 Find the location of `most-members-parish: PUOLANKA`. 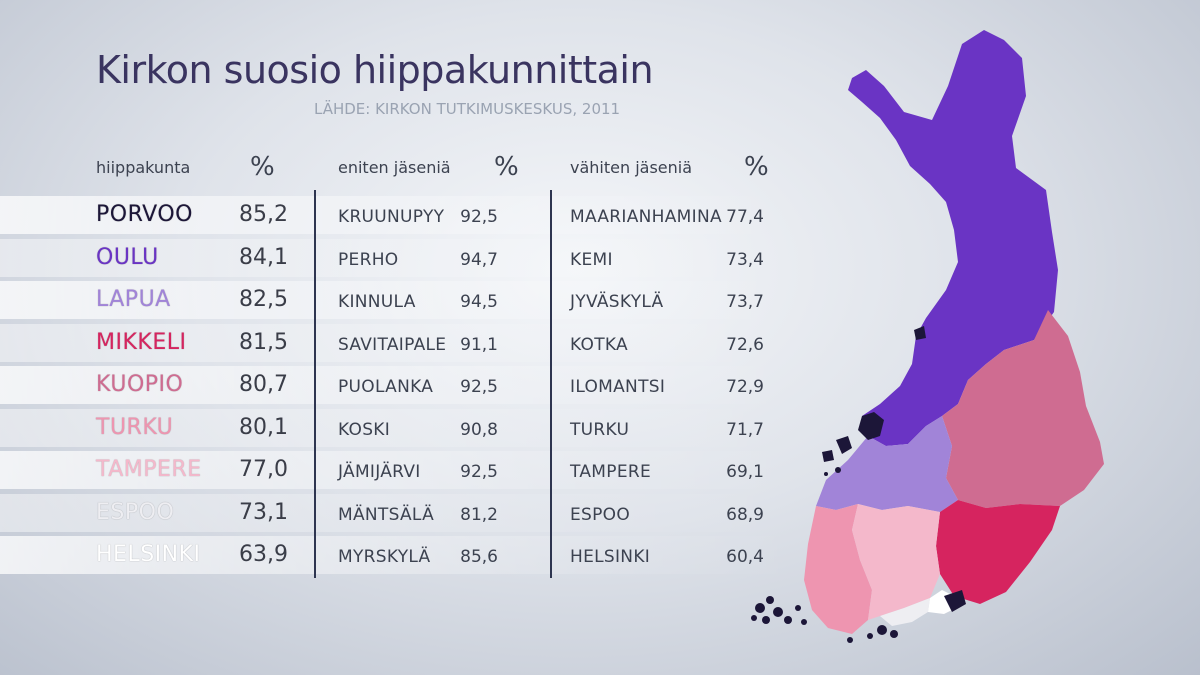

most-members-parish: PUOLANKA is located at coordinates (386, 387).